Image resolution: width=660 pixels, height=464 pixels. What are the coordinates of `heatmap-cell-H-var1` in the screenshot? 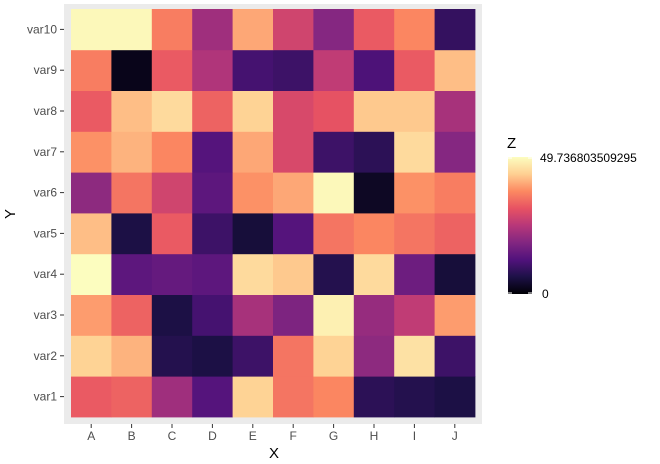 It's located at (374, 397).